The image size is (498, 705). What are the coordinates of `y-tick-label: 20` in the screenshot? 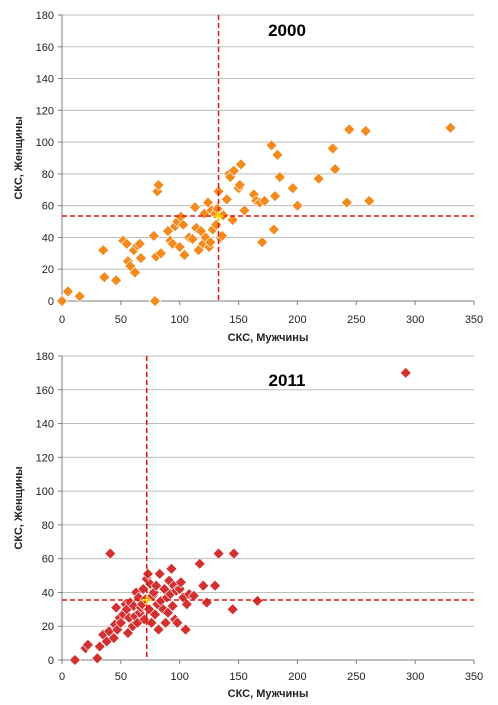 It's located at (48, 627).